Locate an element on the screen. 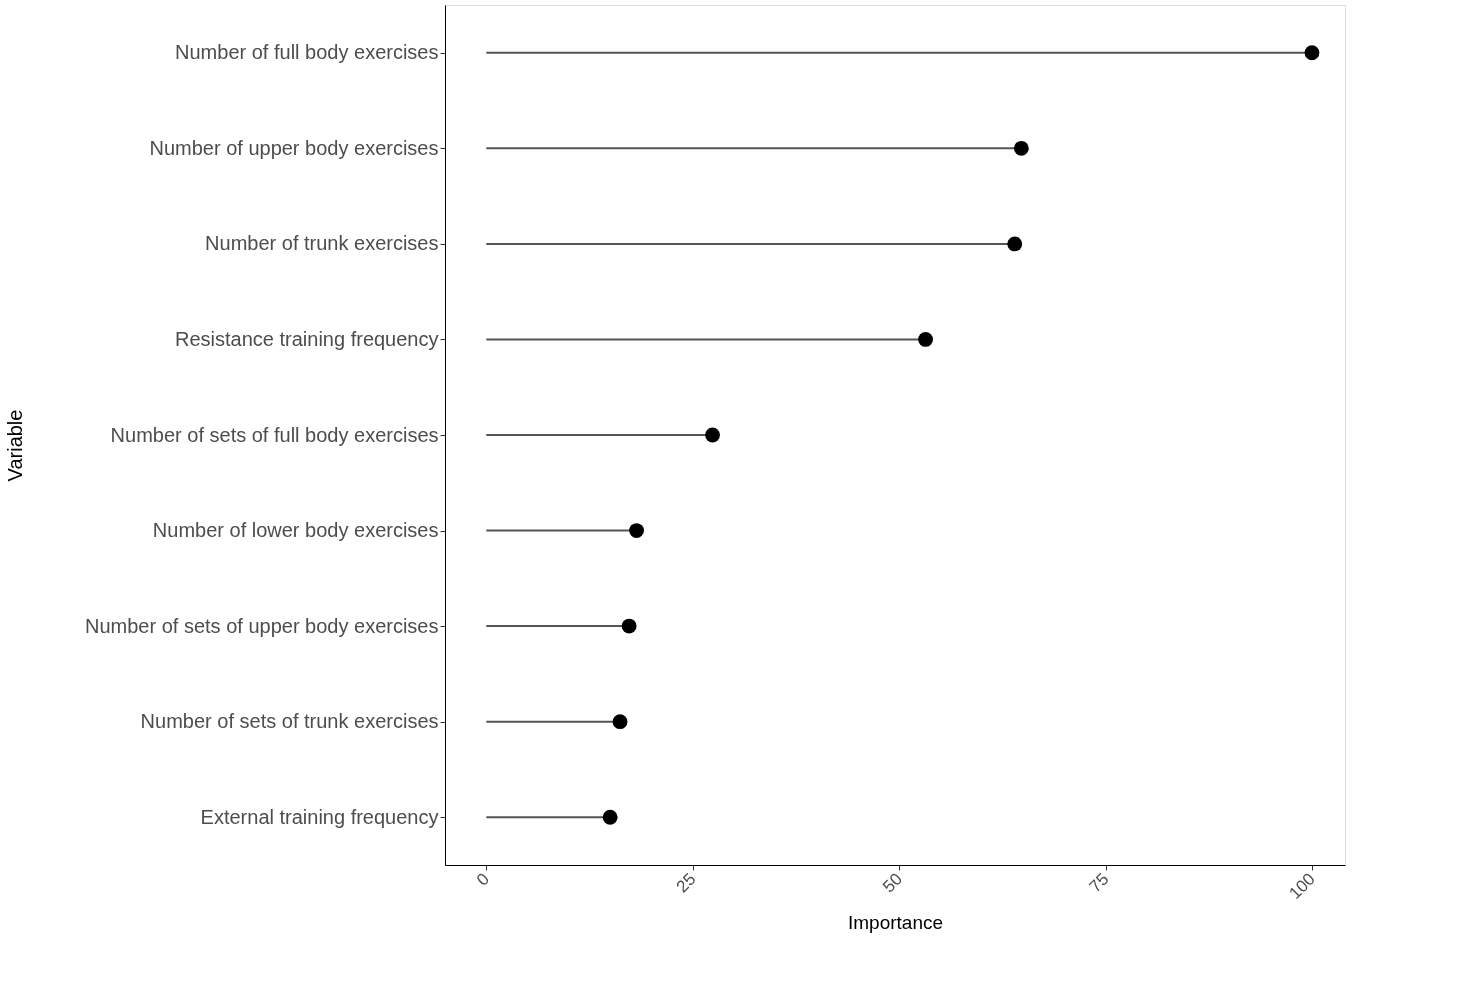 The width and height of the screenshot is (1477, 988). y-tick-label: Number of lower body exercises is located at coordinates (295, 530).